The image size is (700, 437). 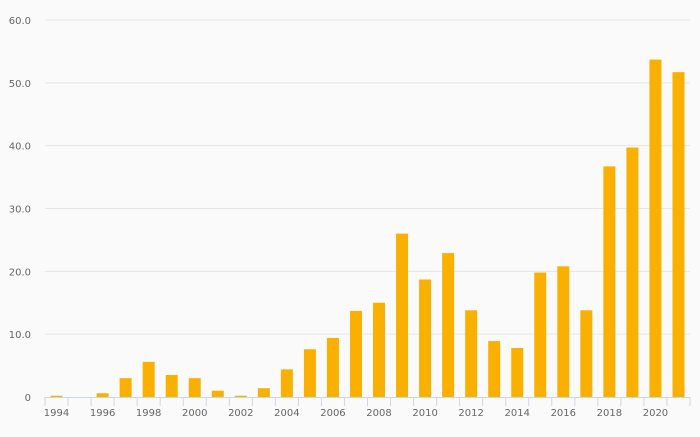 I want to click on bar-2017, so click(x=586, y=353).